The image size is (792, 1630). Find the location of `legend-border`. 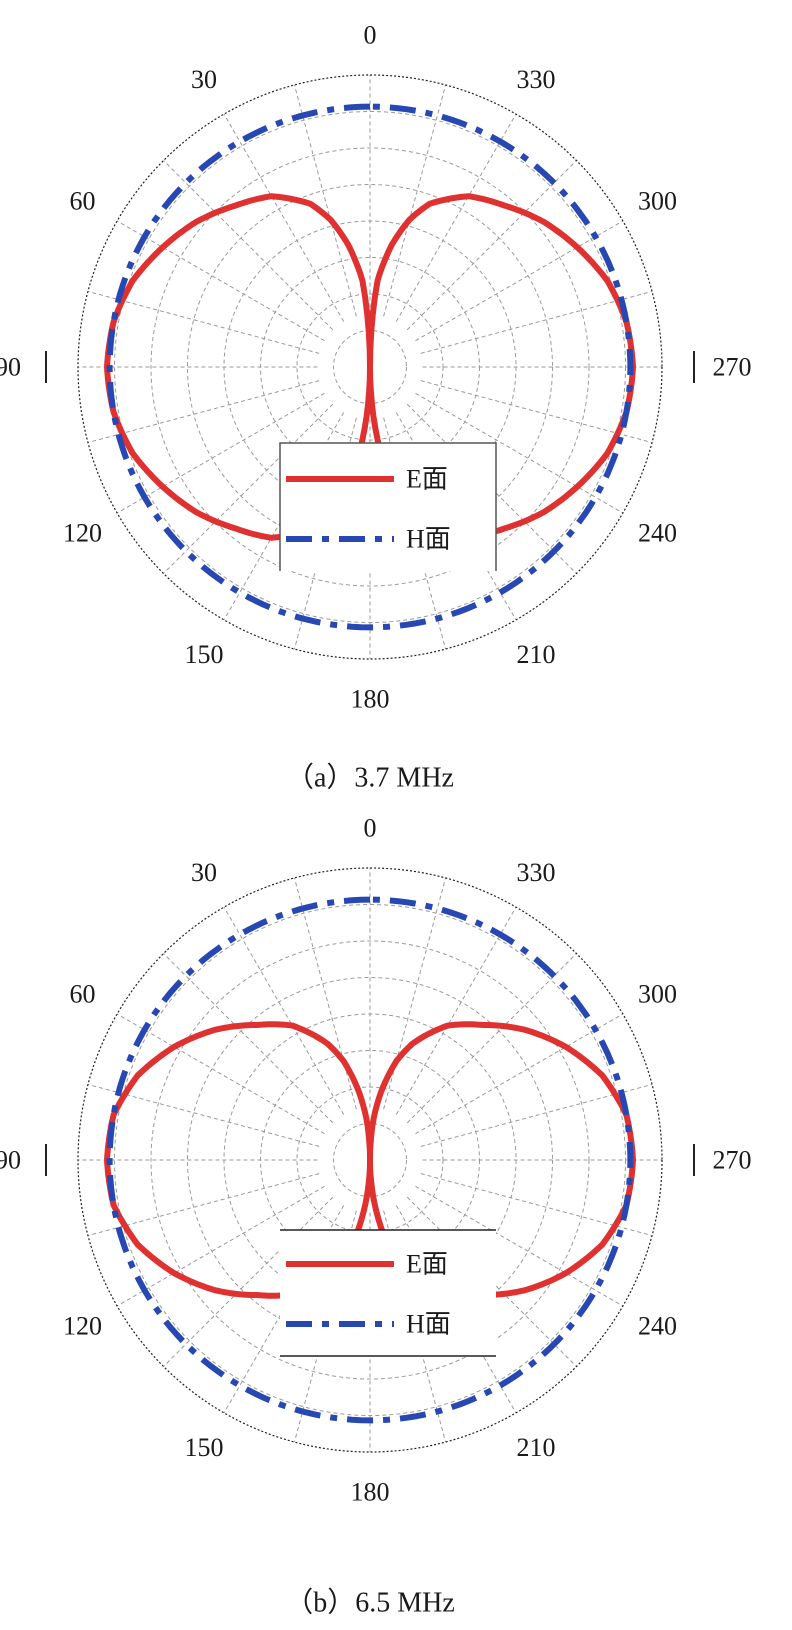

legend-border is located at coordinates (388, 506).